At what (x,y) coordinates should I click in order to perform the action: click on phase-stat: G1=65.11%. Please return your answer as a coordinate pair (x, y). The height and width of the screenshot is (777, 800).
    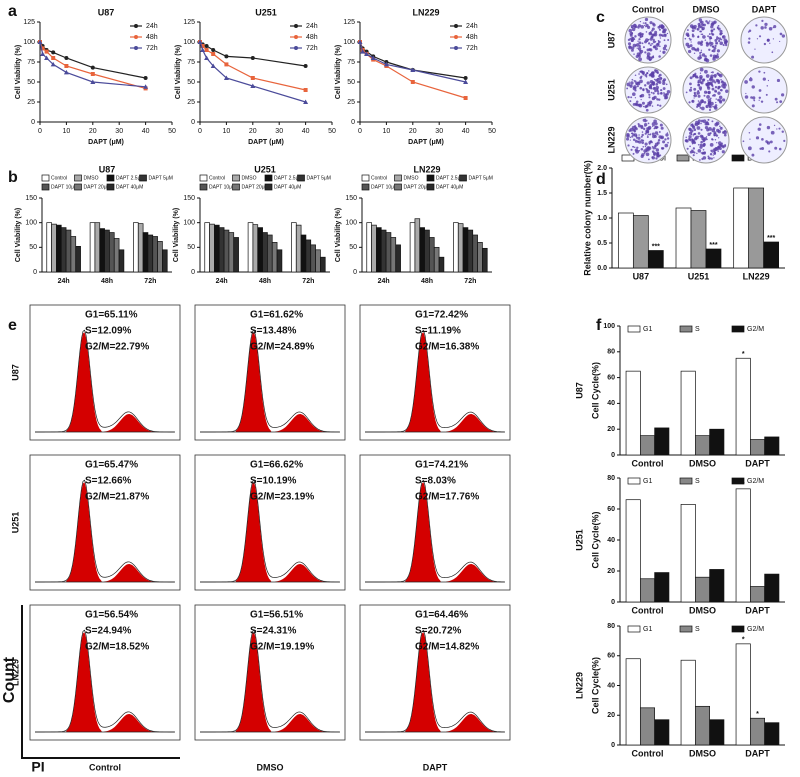
    Looking at the image, I should click on (111, 315).